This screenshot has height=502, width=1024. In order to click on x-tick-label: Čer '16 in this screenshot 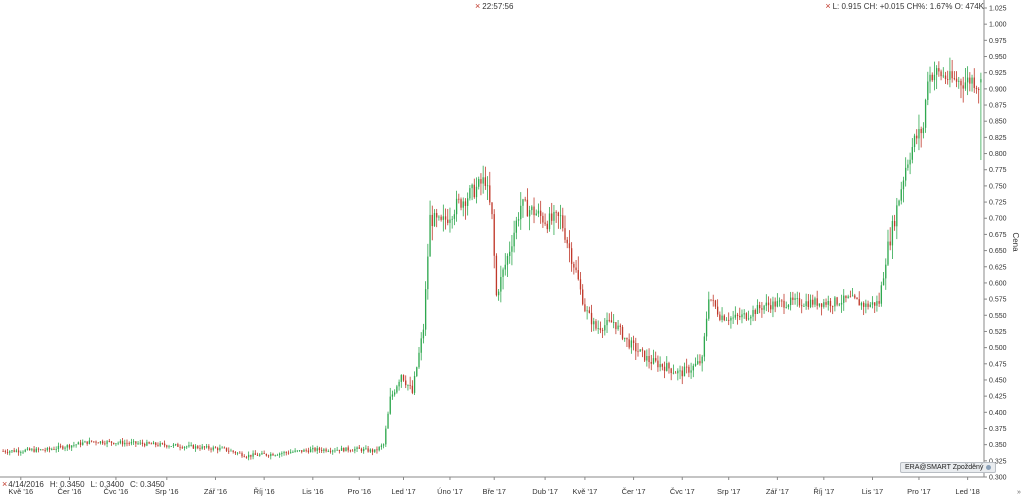, I will do `click(69, 491)`.